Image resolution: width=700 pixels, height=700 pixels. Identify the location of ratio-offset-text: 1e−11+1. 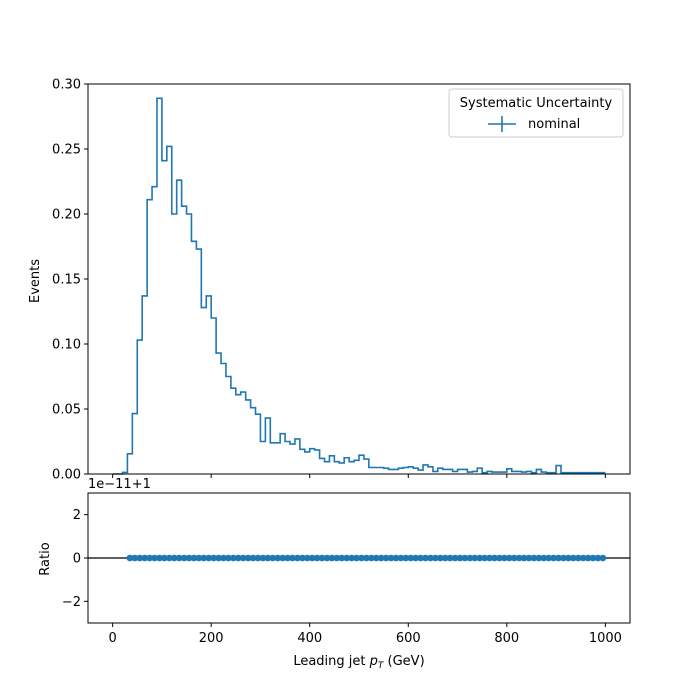
(119, 484).